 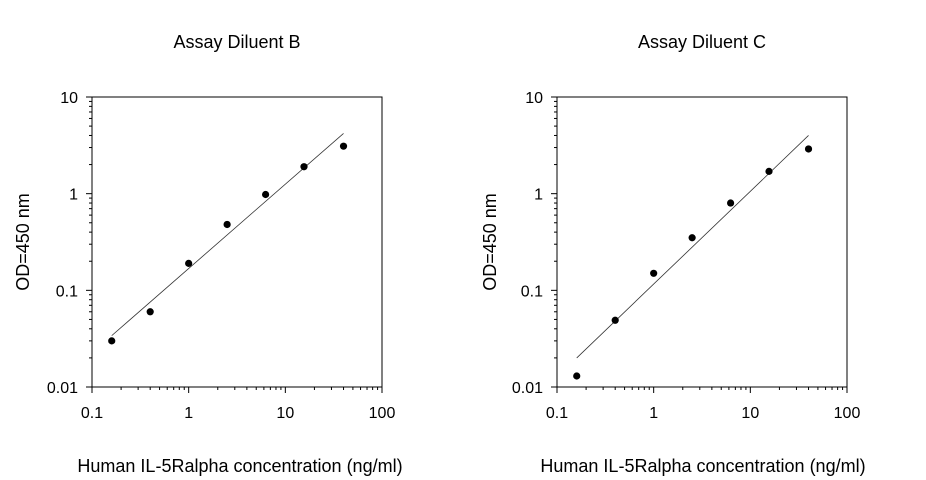 What do you see at coordinates (702, 42) in the screenshot?
I see `chart-title: Assay Diluent C` at bounding box center [702, 42].